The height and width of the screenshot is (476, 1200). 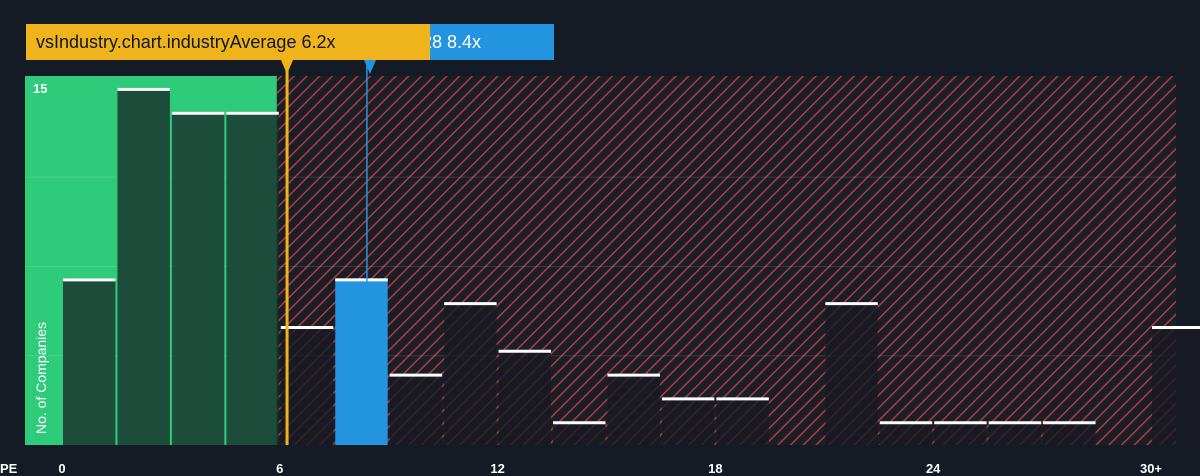 I want to click on industry-badge-pointer, so click(x=287, y=67).